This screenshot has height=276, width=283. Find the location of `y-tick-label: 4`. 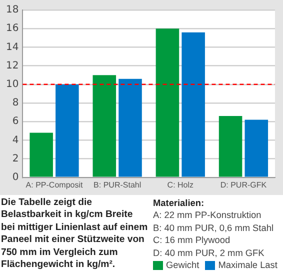

y-tick-label: 4 is located at coordinates (15, 140).